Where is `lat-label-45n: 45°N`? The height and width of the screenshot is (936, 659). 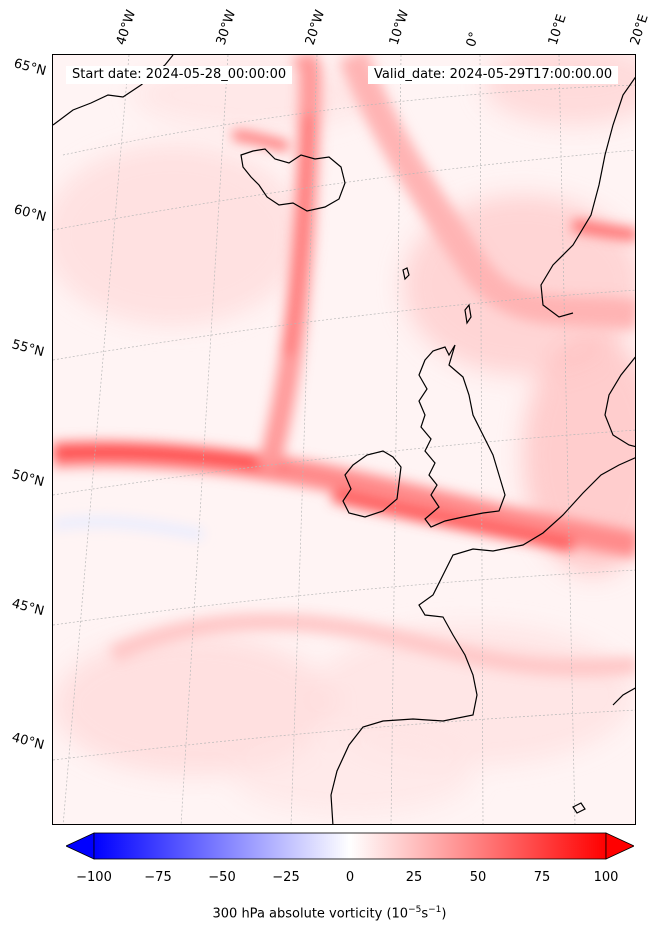 lat-label-45n: 45°N is located at coordinates (28, 608).